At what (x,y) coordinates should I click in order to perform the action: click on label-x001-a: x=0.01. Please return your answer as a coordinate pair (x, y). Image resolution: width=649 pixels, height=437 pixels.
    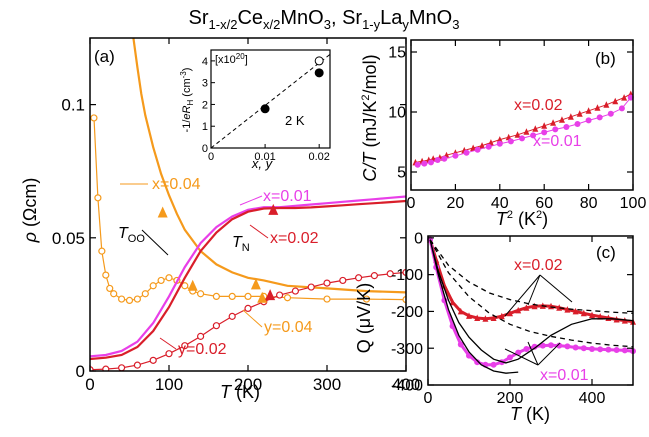
    Looking at the image, I should click on (287, 196).